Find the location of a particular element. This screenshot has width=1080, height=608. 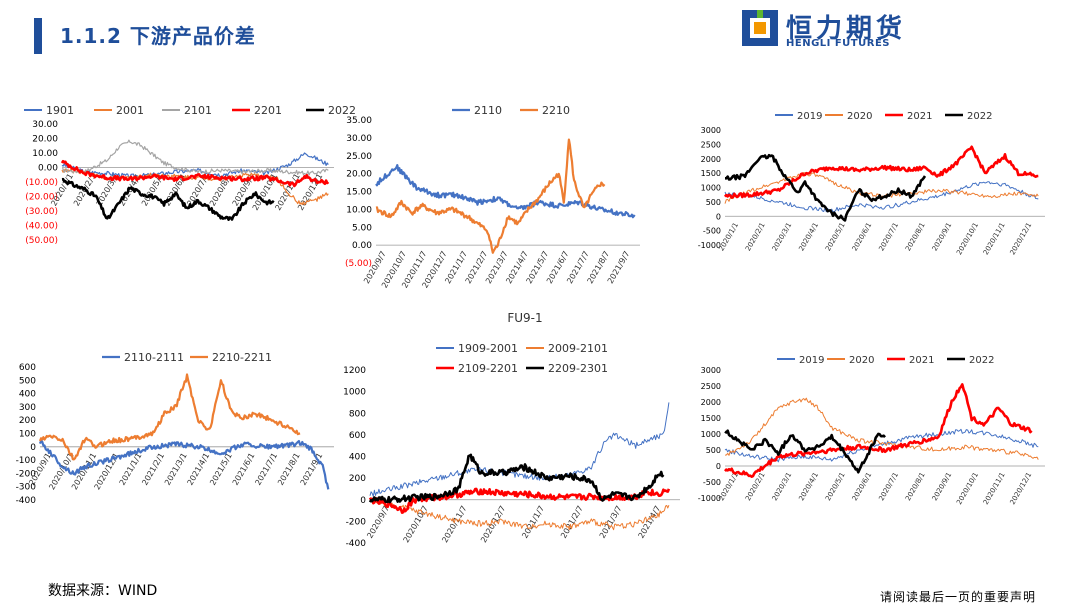

x-tick-label: 2020/9/7 is located at coordinates (378, 522).